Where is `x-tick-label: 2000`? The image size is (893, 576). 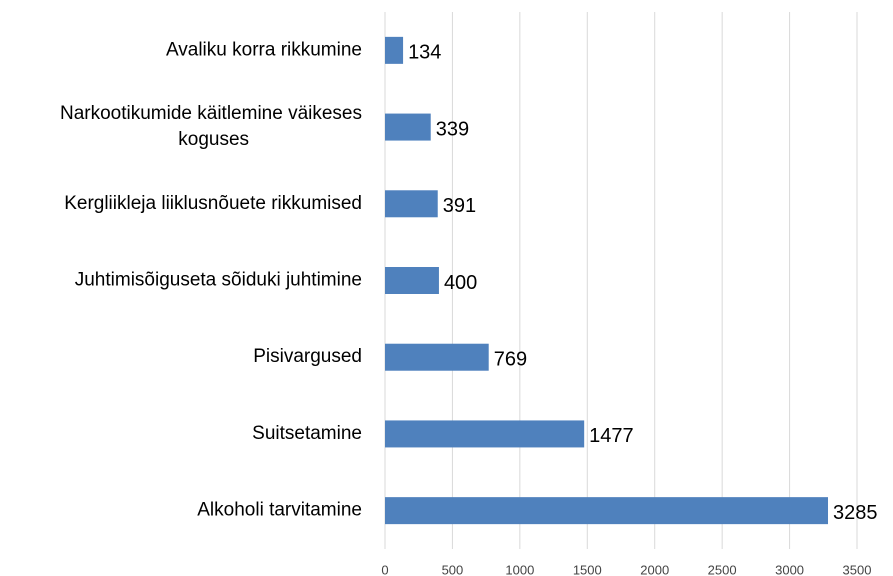 x-tick-label: 2000 is located at coordinates (654, 569).